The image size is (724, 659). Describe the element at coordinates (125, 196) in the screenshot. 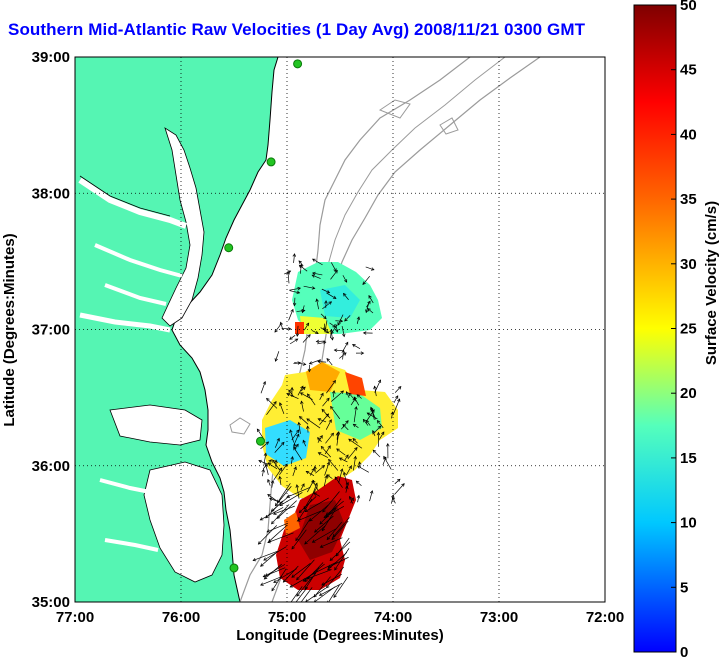

I see `potomac-river-edge` at that location.